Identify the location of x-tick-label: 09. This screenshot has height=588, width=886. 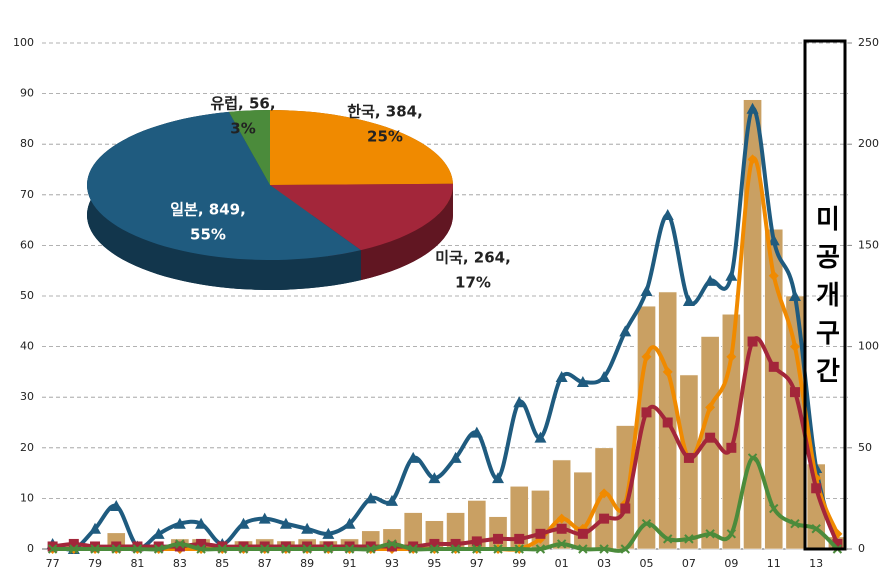
(731, 563).